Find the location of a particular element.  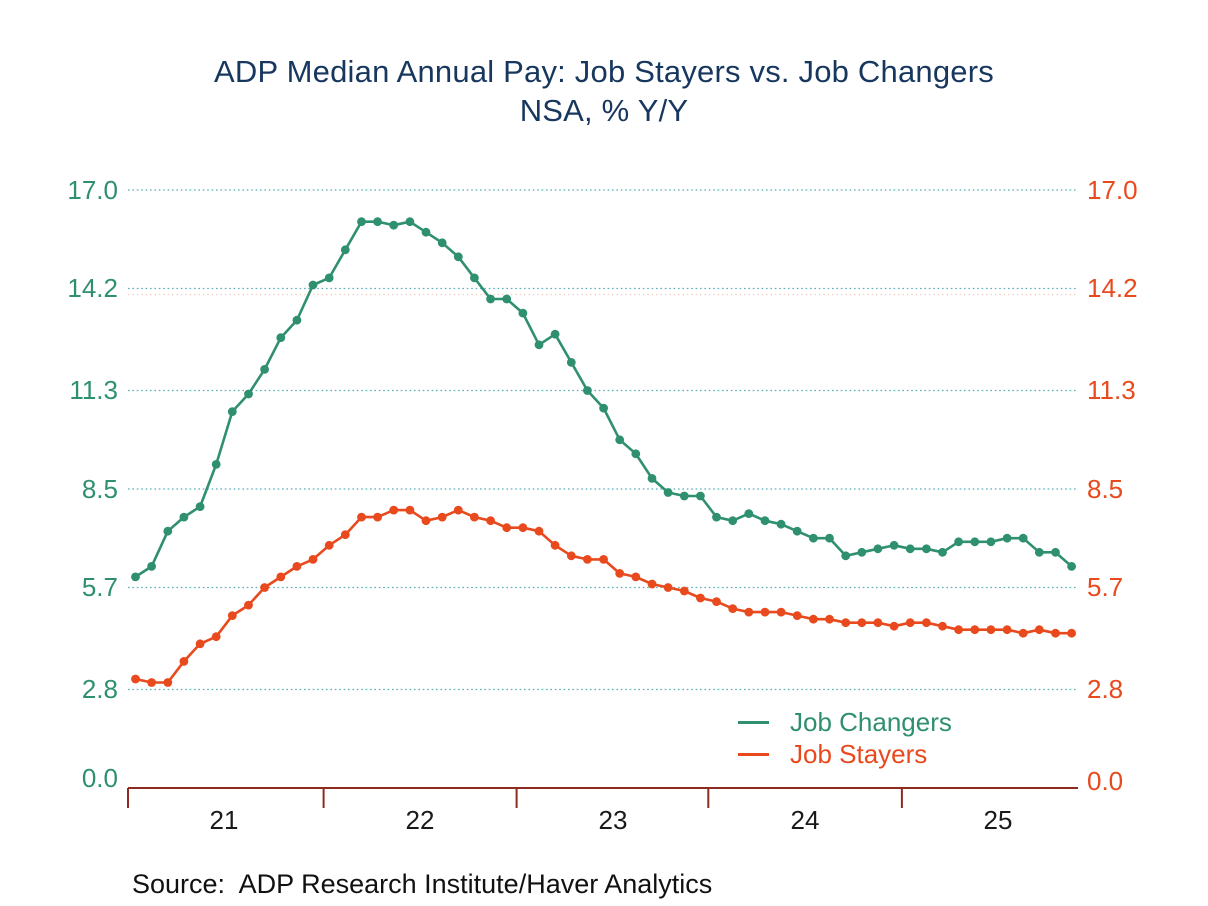

x-axis-tick-21: 21 is located at coordinates (224, 820).